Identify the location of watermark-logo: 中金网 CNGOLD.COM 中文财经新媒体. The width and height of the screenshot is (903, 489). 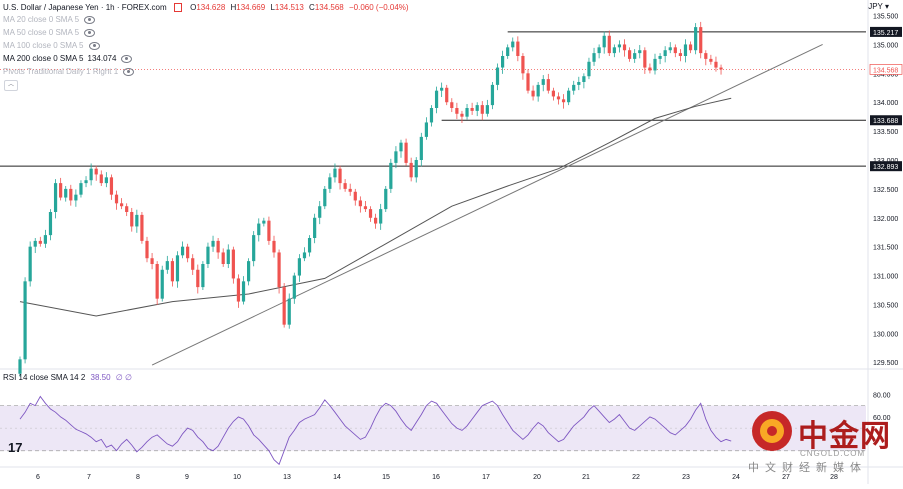
(823, 442).